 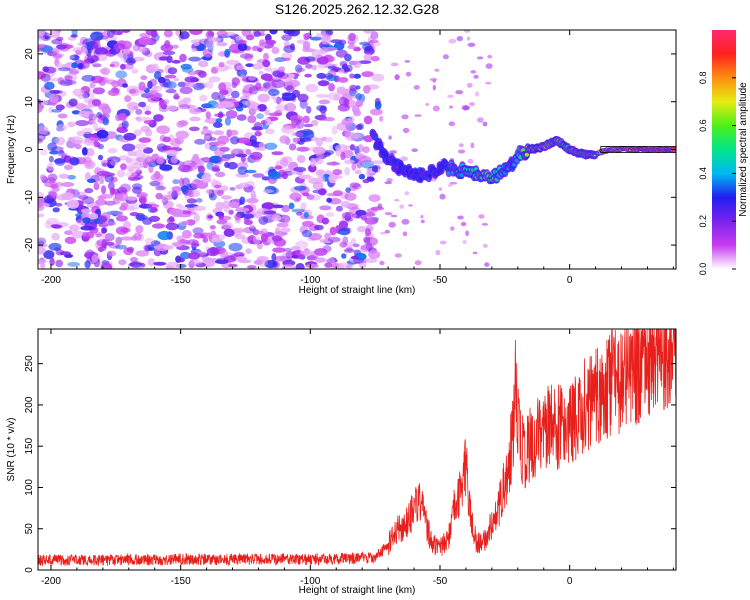 What do you see at coordinates (724, 149) in the screenshot?
I see `colorbar-gradient` at bounding box center [724, 149].